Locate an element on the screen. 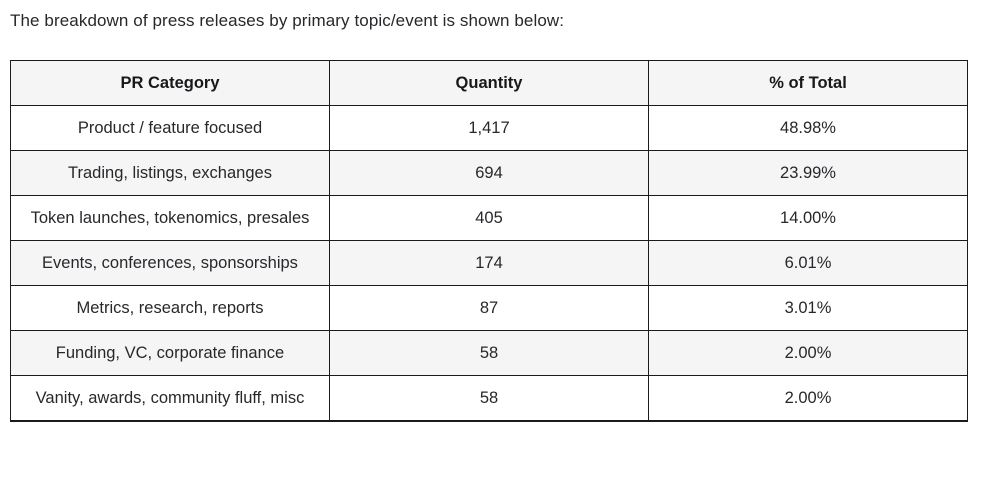 The height and width of the screenshot is (502, 991). cell-percent: 23.99% is located at coordinates (808, 173).